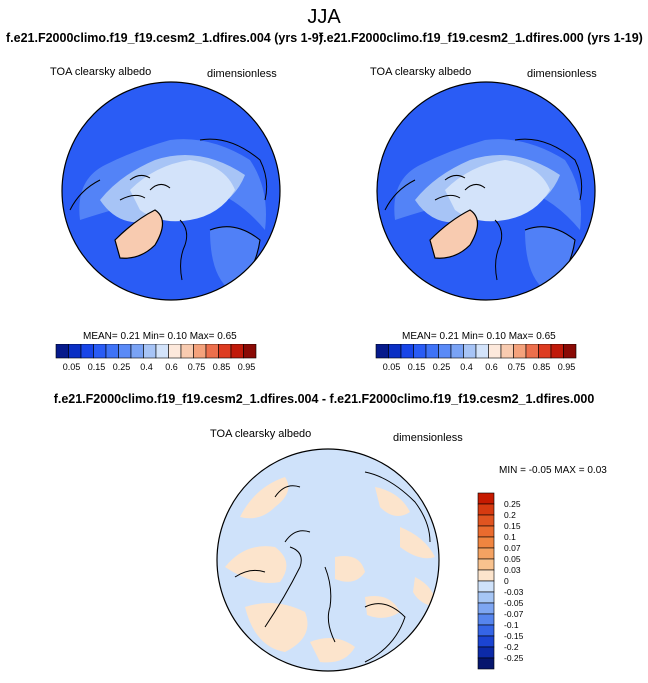 This screenshot has height=683, width=648. What do you see at coordinates (421, 72) in the screenshot?
I see `panel2-variable: TOA clearsky albedo` at bounding box center [421, 72].